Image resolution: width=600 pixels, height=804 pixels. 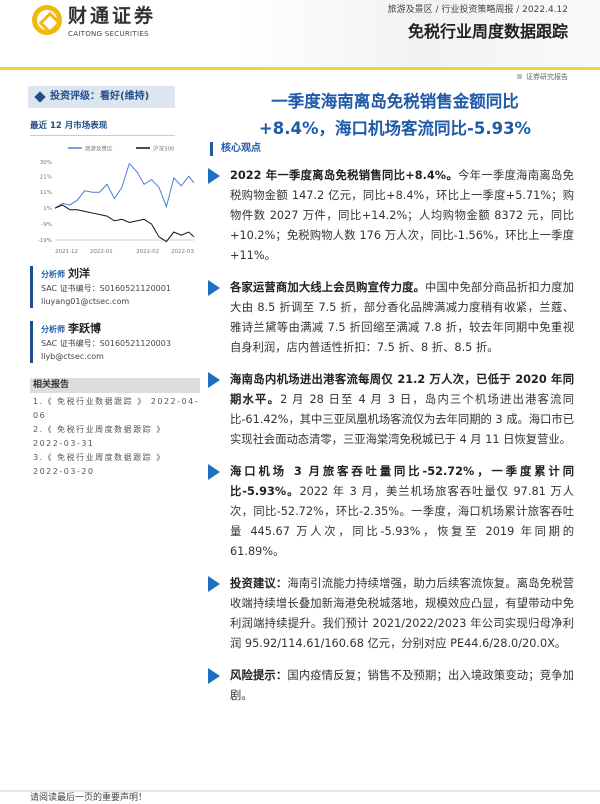 What do you see at coordinates (85, 301) in the screenshot?
I see `analyst-email: liuyang01@ctsec.com` at bounding box center [85, 301].